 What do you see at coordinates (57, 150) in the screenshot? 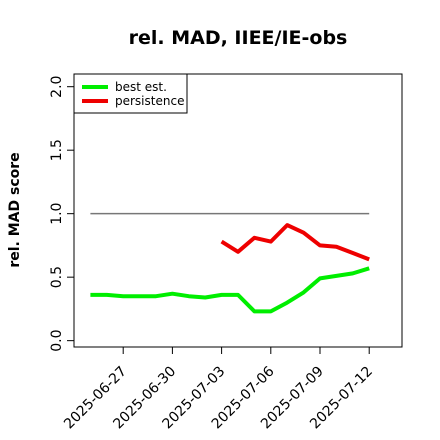
I see `y-tick-label: 1.5` at bounding box center [57, 150].